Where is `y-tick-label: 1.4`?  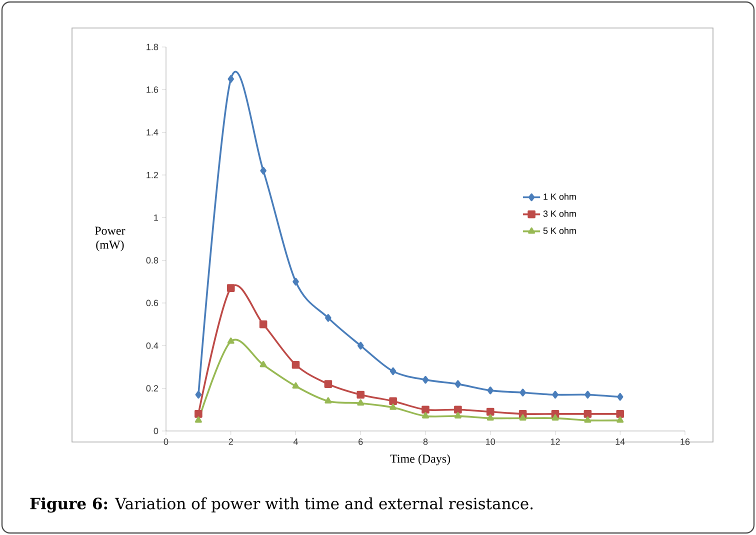
y-tick-label: 1.4 is located at coordinates (152, 132).